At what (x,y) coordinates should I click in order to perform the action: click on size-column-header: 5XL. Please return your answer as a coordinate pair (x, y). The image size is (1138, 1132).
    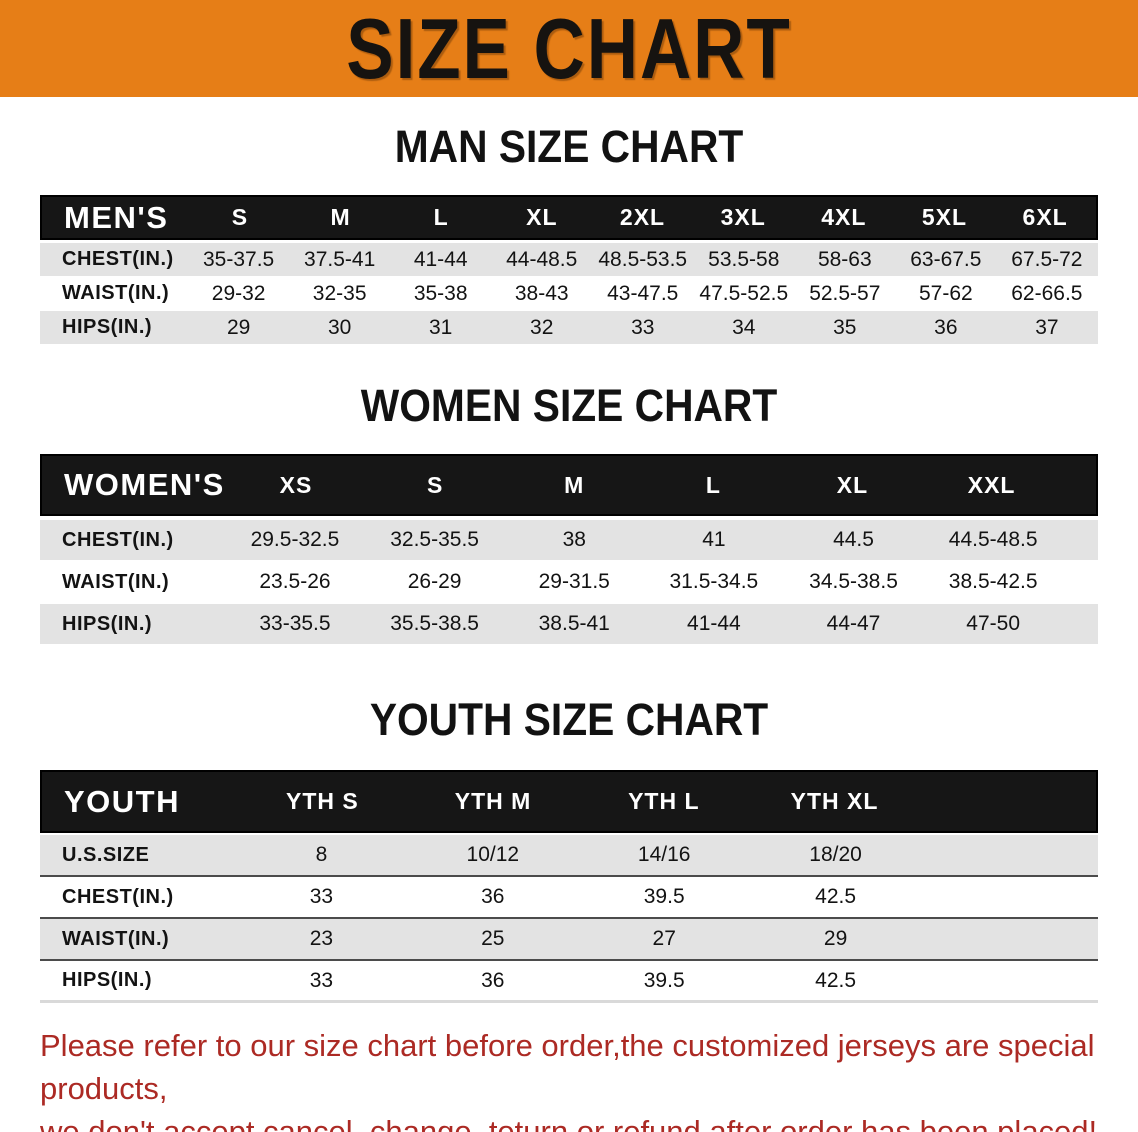
    Looking at the image, I should click on (944, 217).